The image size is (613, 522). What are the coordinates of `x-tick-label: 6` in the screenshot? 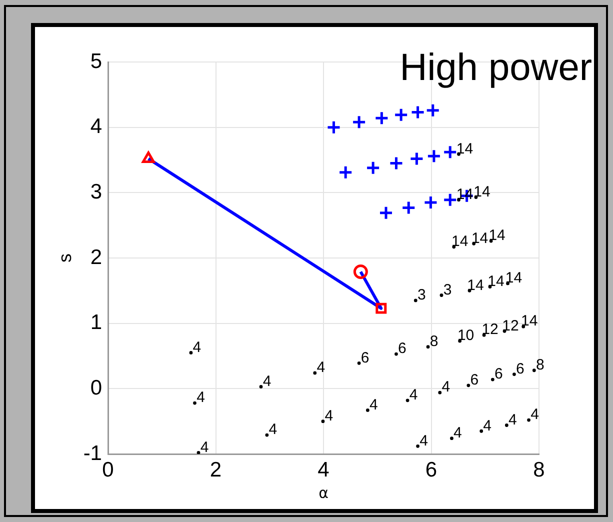 It's located at (431, 470).